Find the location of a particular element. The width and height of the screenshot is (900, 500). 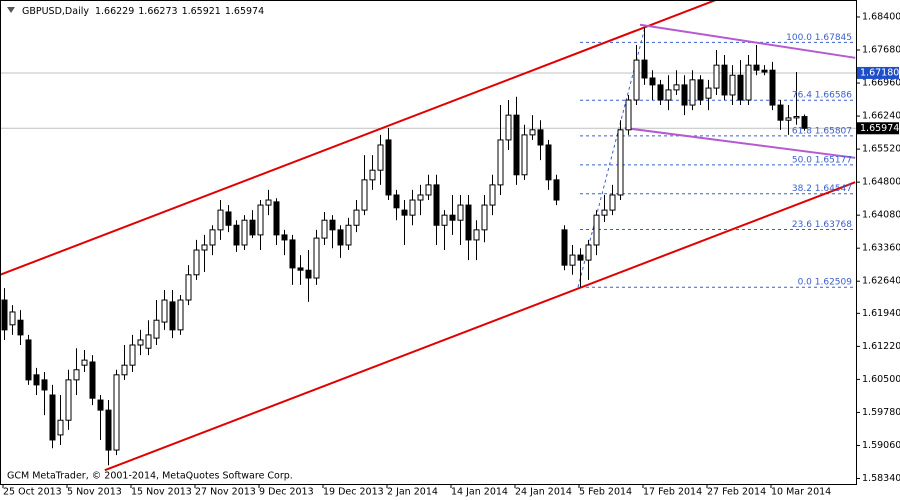

fibo-label: 38.2 1.64547 is located at coordinates (822, 189).